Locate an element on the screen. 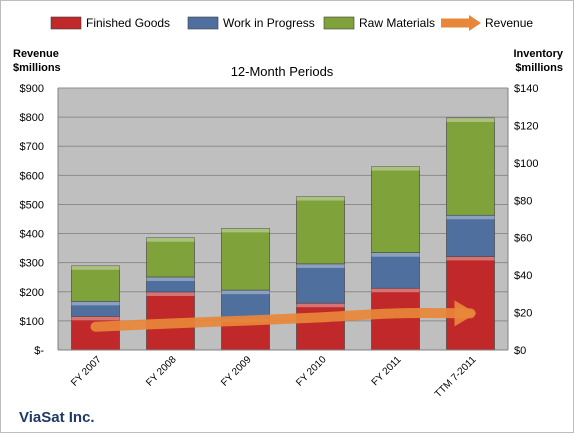 Image resolution: width=574 pixels, height=433 pixels. right-tick-label: $20 is located at coordinates (523, 314).